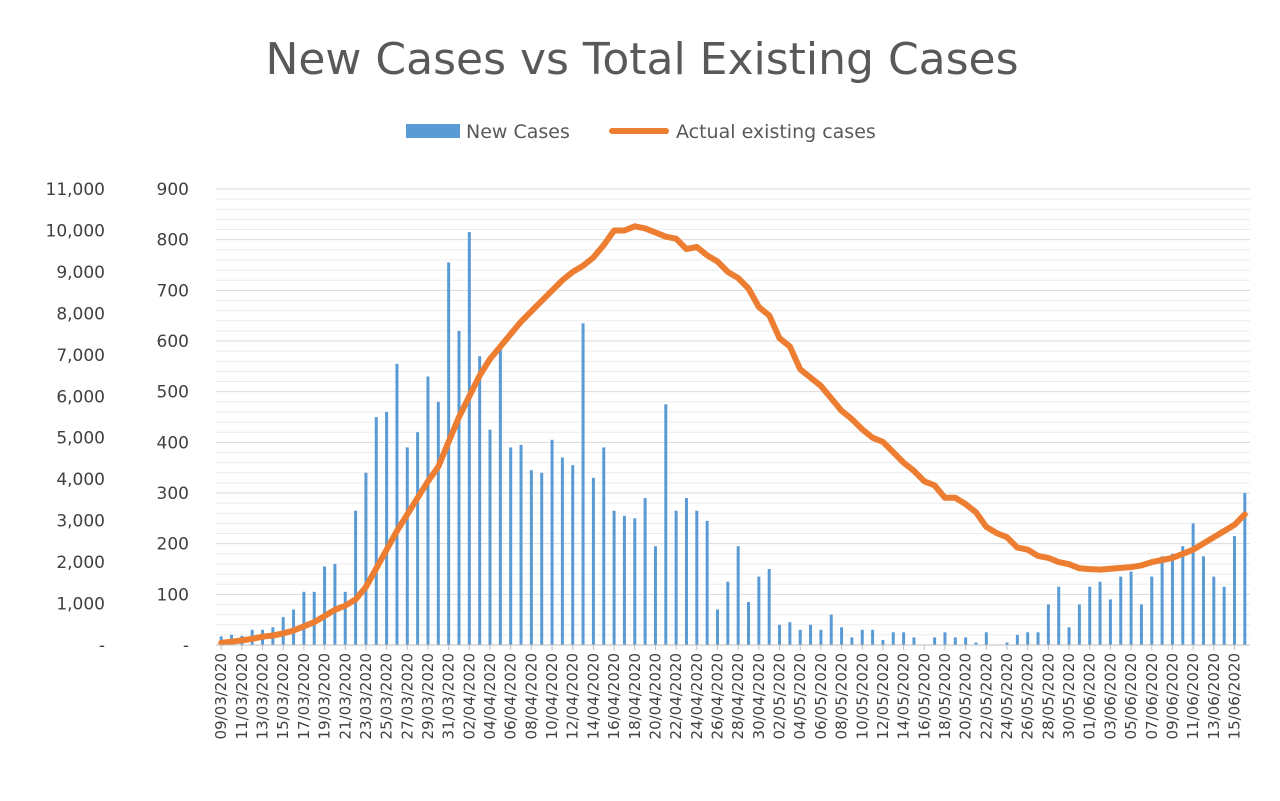 This screenshot has width=1280, height=801. Describe the element at coordinates (102, 646) in the screenshot. I see `left-axis-tick-label: -` at that location.